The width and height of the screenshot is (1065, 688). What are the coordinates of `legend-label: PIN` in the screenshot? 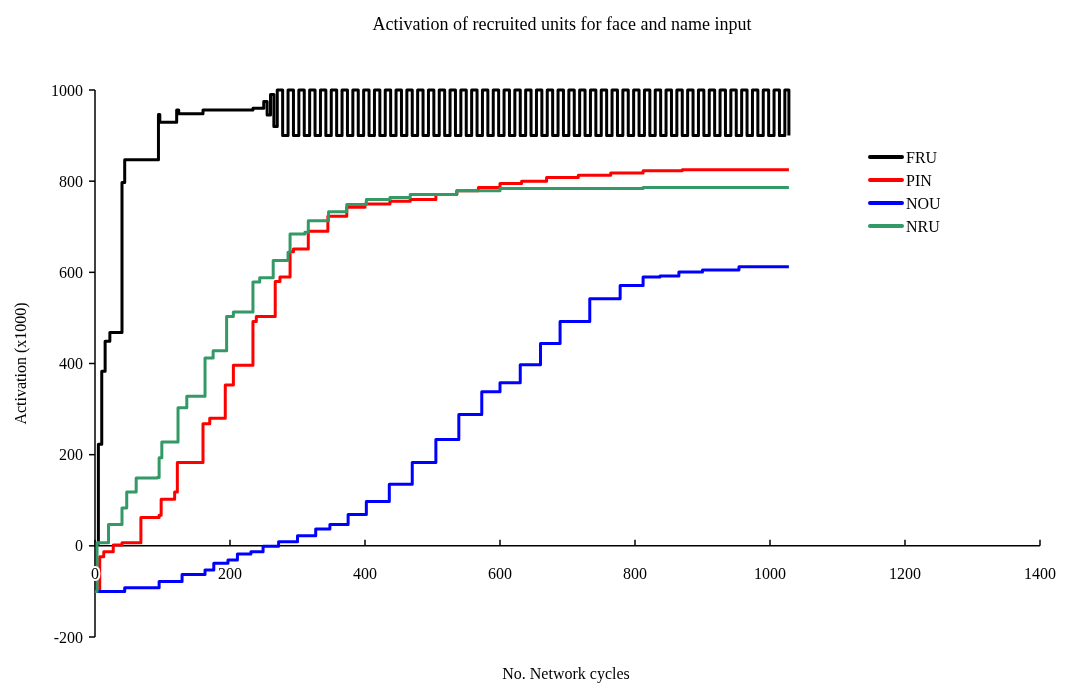 It's located at (919, 180).